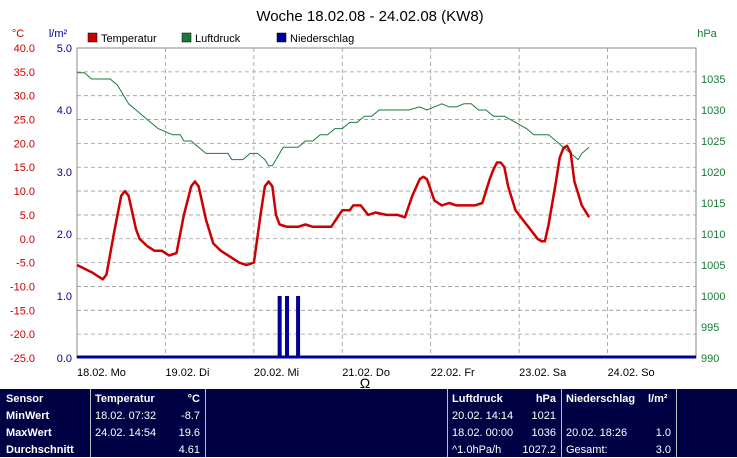 This screenshot has width=737, height=458. Describe the element at coordinates (713, 173) in the screenshot. I see `pressure-tick-label: 1020` at that location.